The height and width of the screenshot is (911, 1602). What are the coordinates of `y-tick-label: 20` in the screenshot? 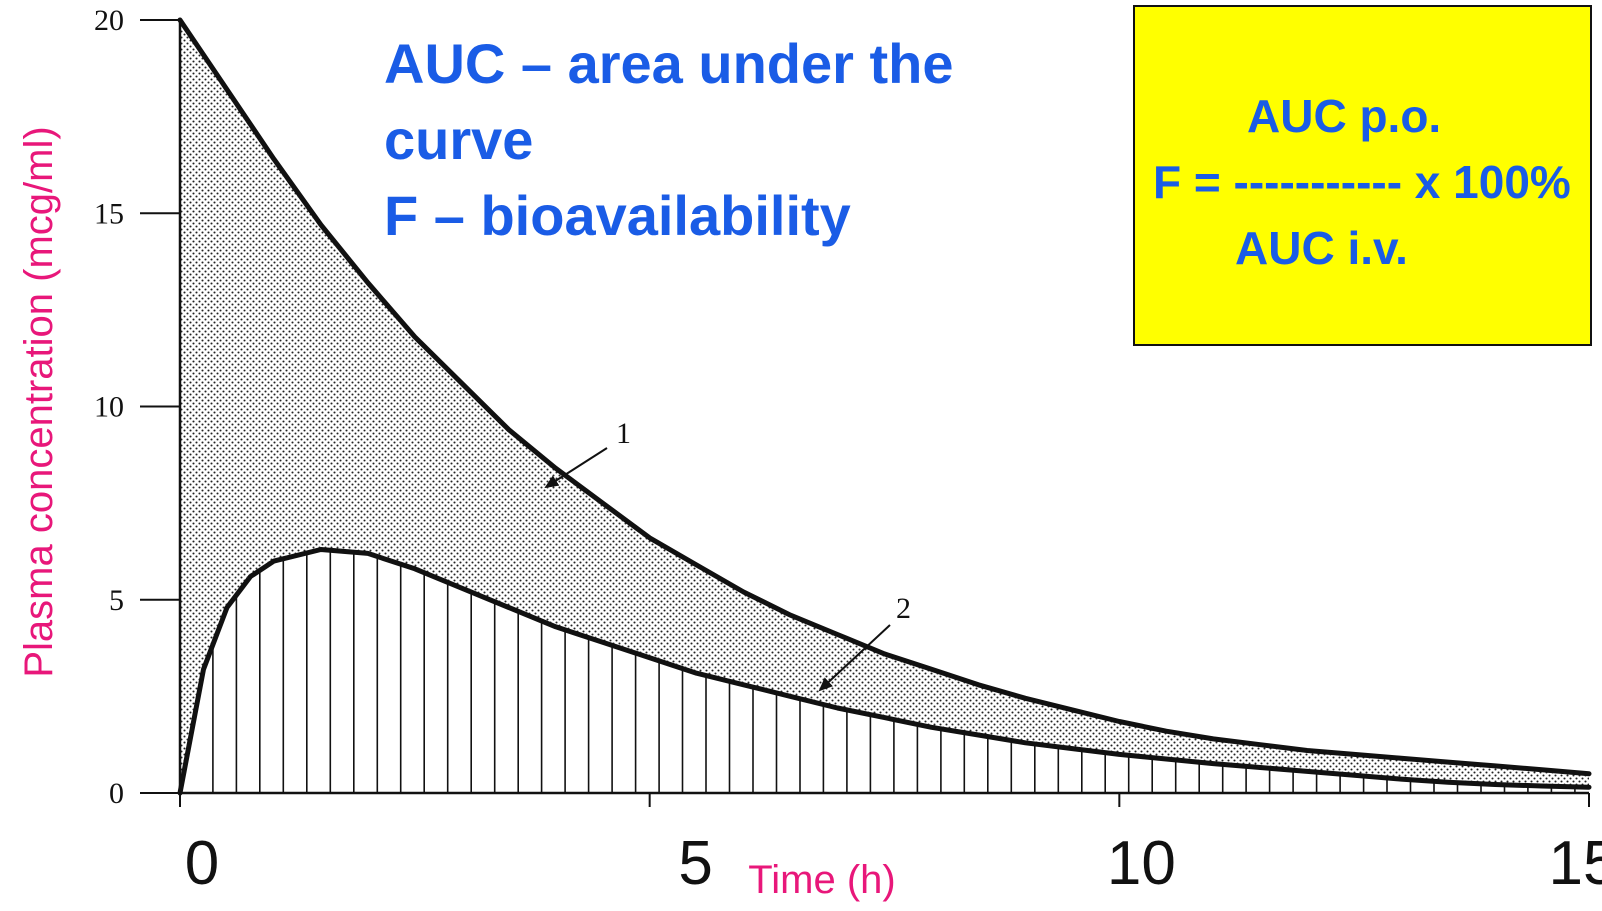 It's located at (109, 20).